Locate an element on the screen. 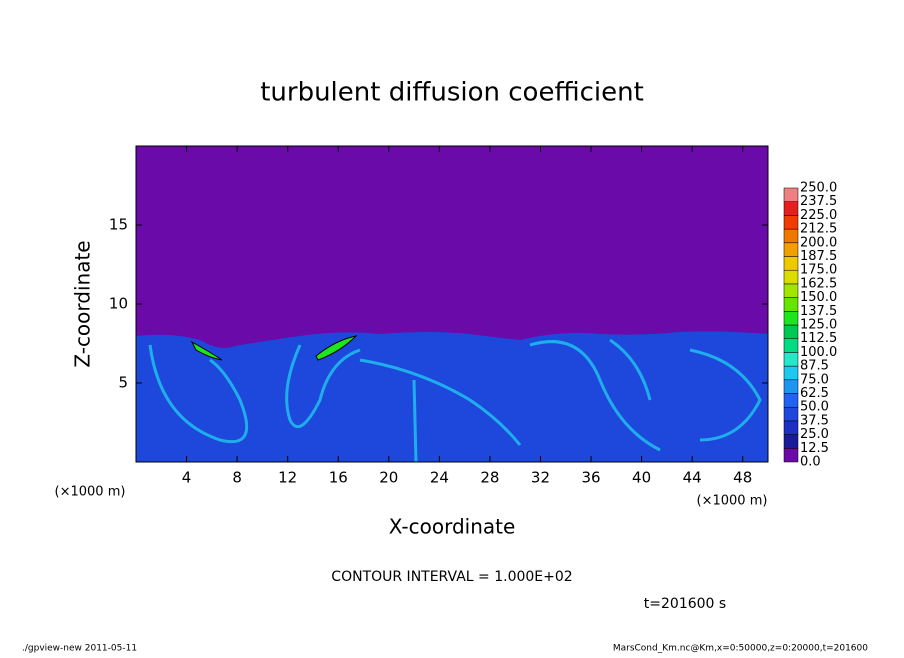 The image size is (904, 658). colorbar-label: 250.0 is located at coordinates (818, 188).